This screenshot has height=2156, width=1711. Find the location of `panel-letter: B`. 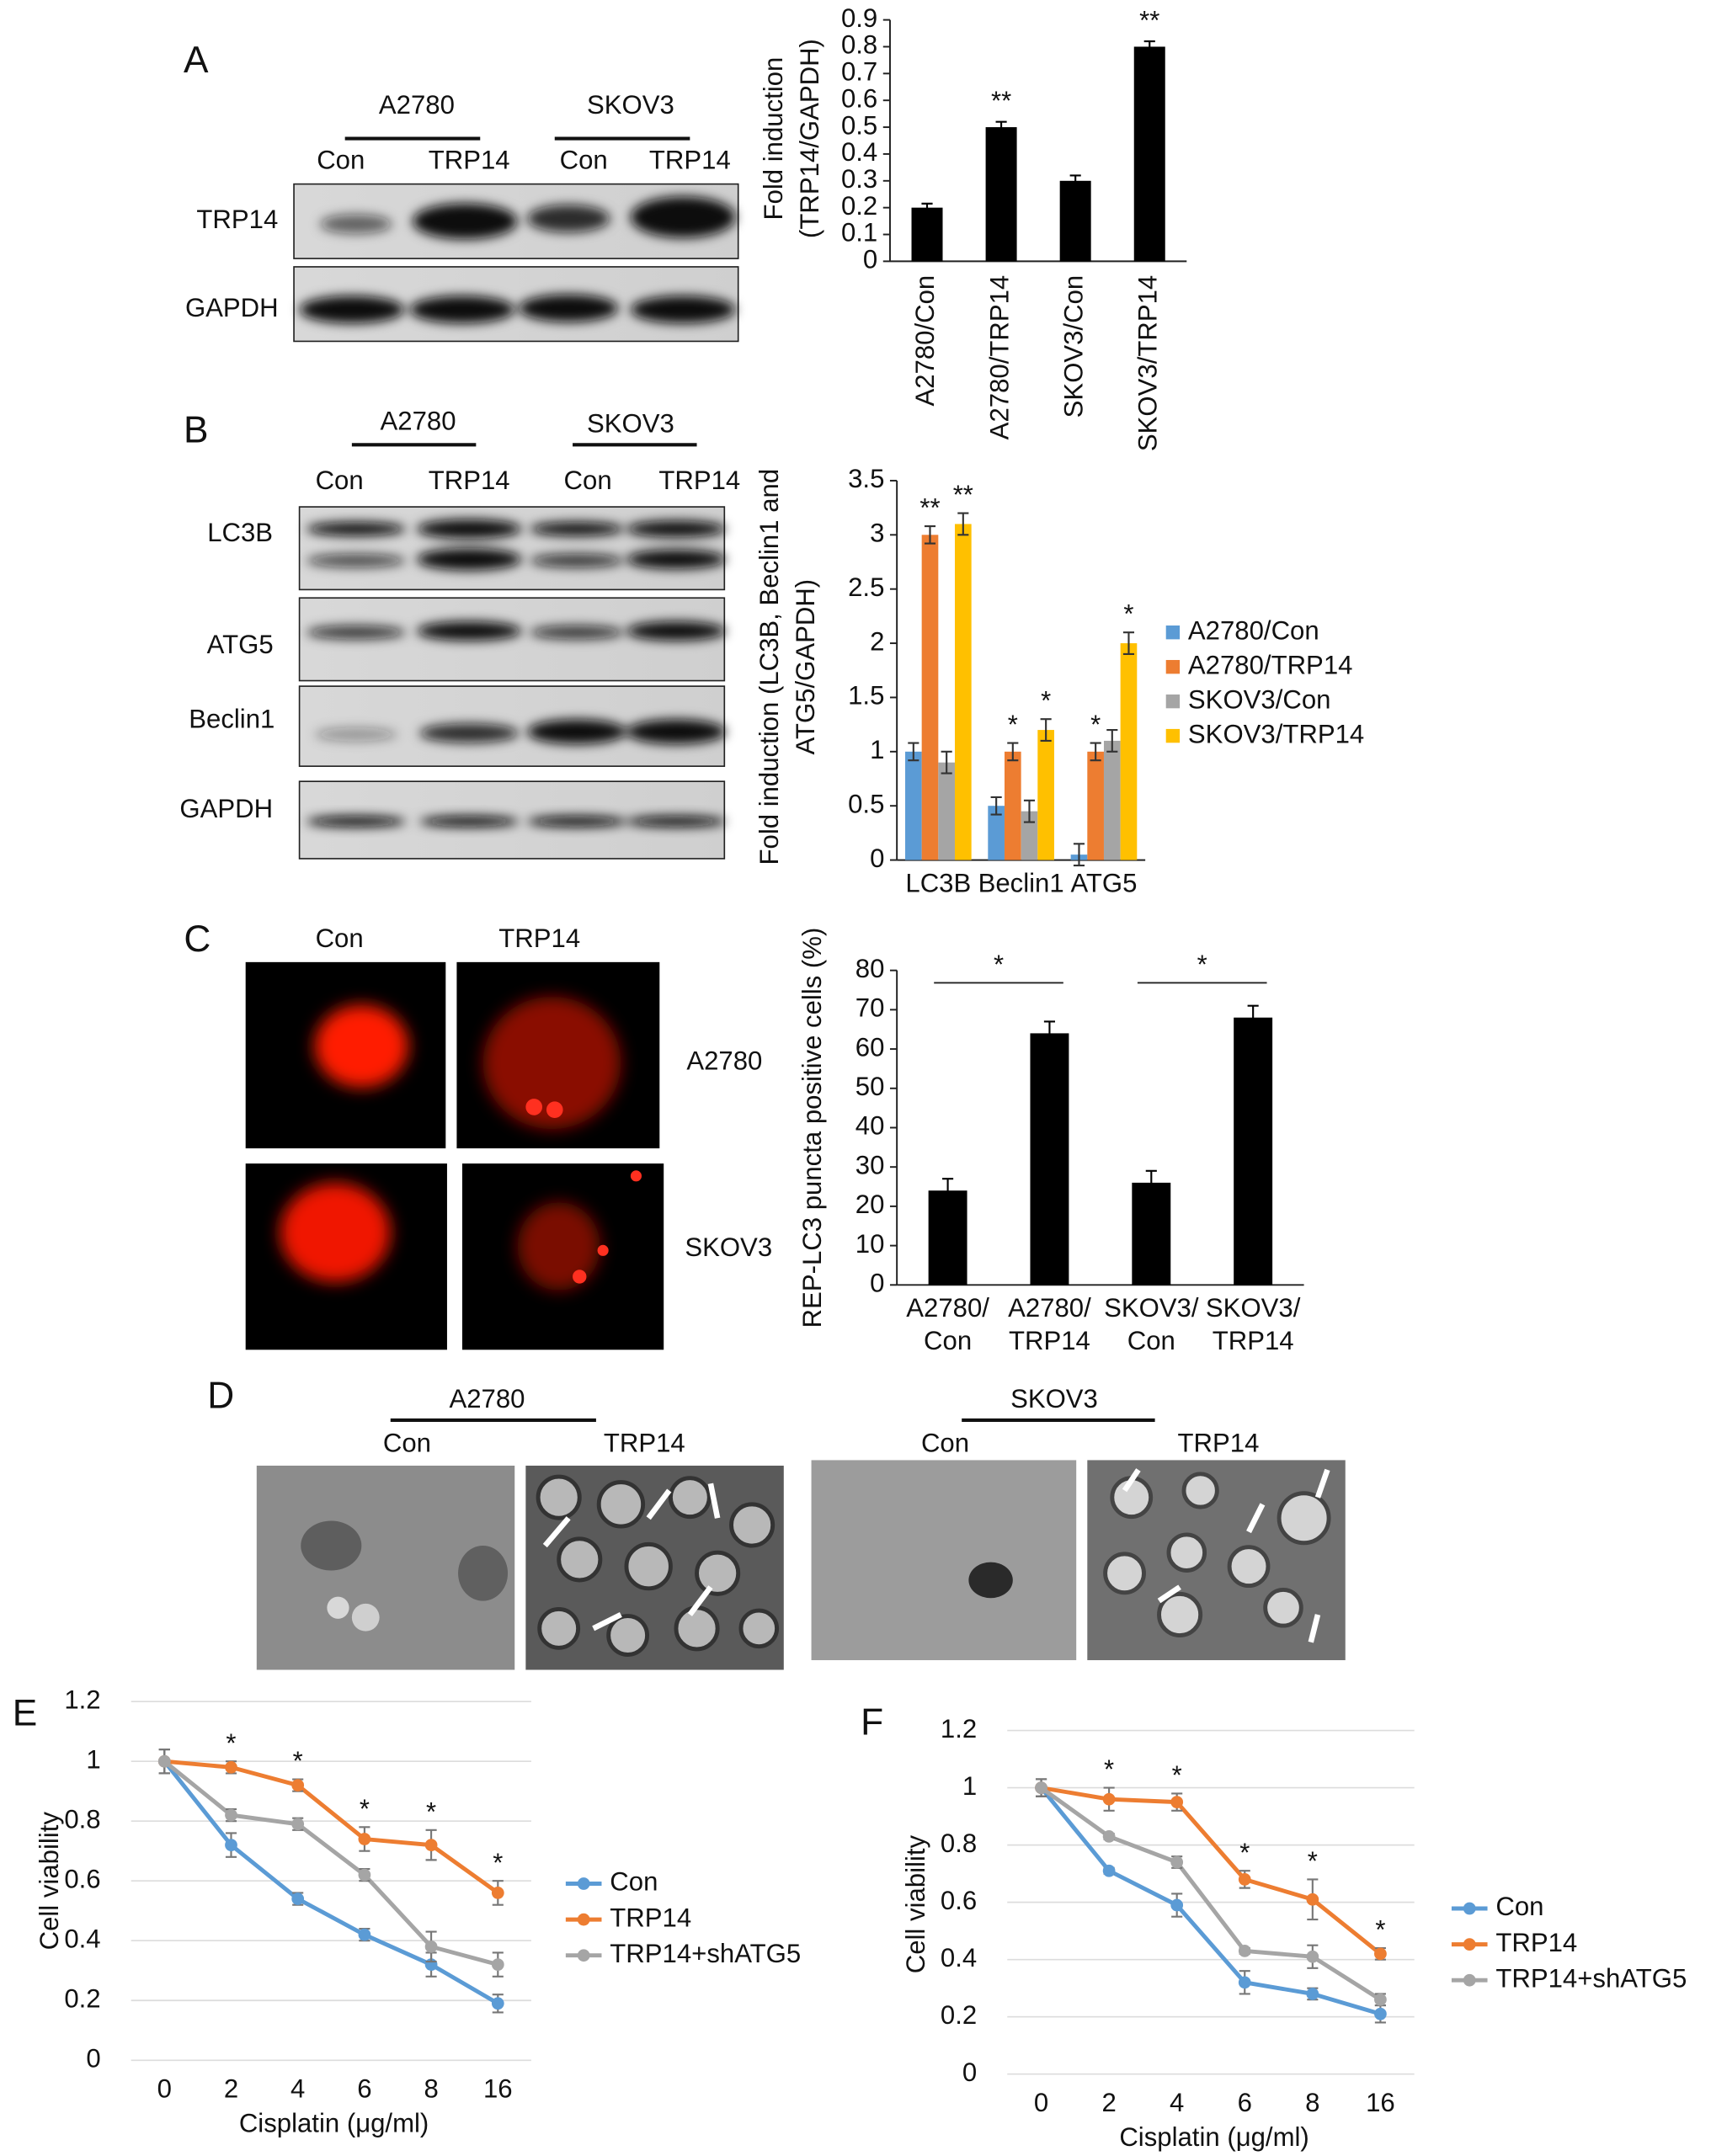

panel-letter: B is located at coordinates (196, 429).